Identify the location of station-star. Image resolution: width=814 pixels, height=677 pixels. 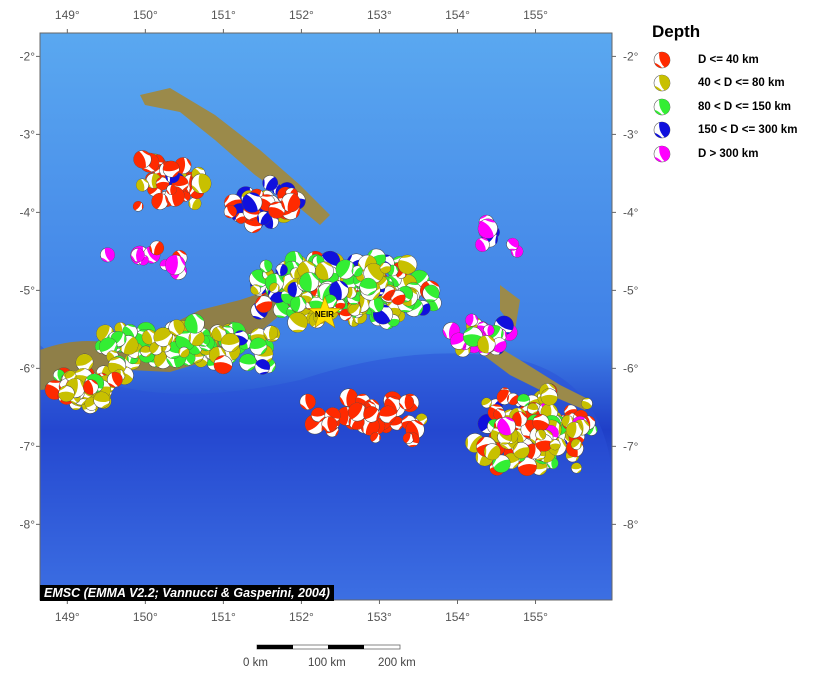
(324, 312).